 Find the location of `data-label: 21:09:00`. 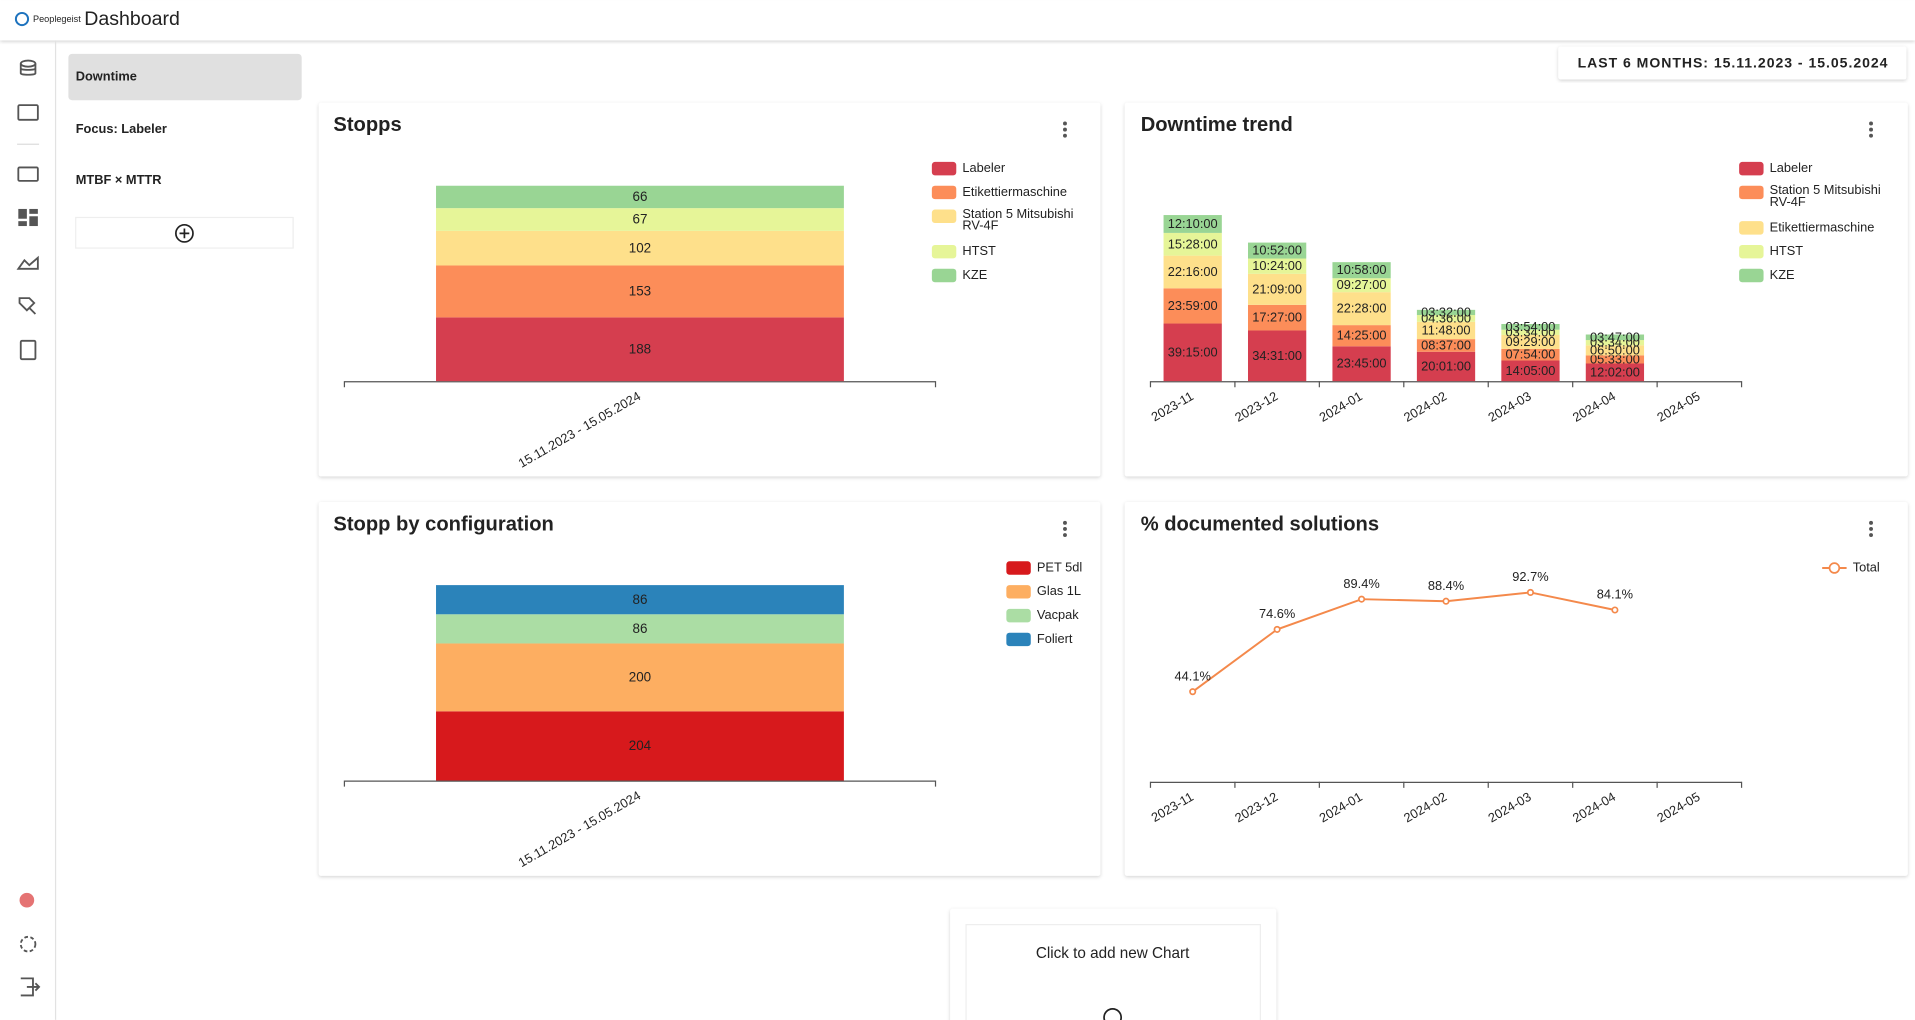

data-label: 21:09:00 is located at coordinates (1277, 288).